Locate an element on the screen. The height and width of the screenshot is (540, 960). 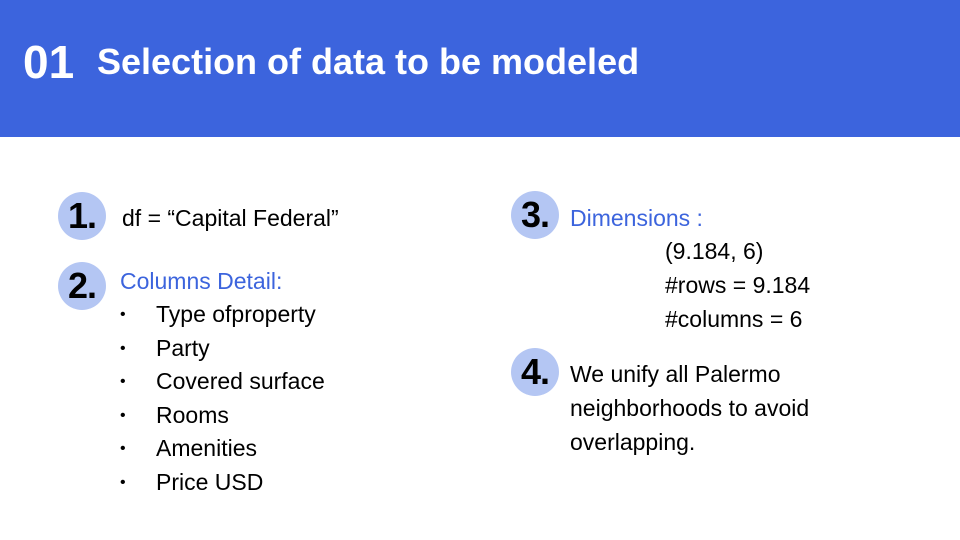
step-4-badge: 4. is located at coordinates (535, 372).